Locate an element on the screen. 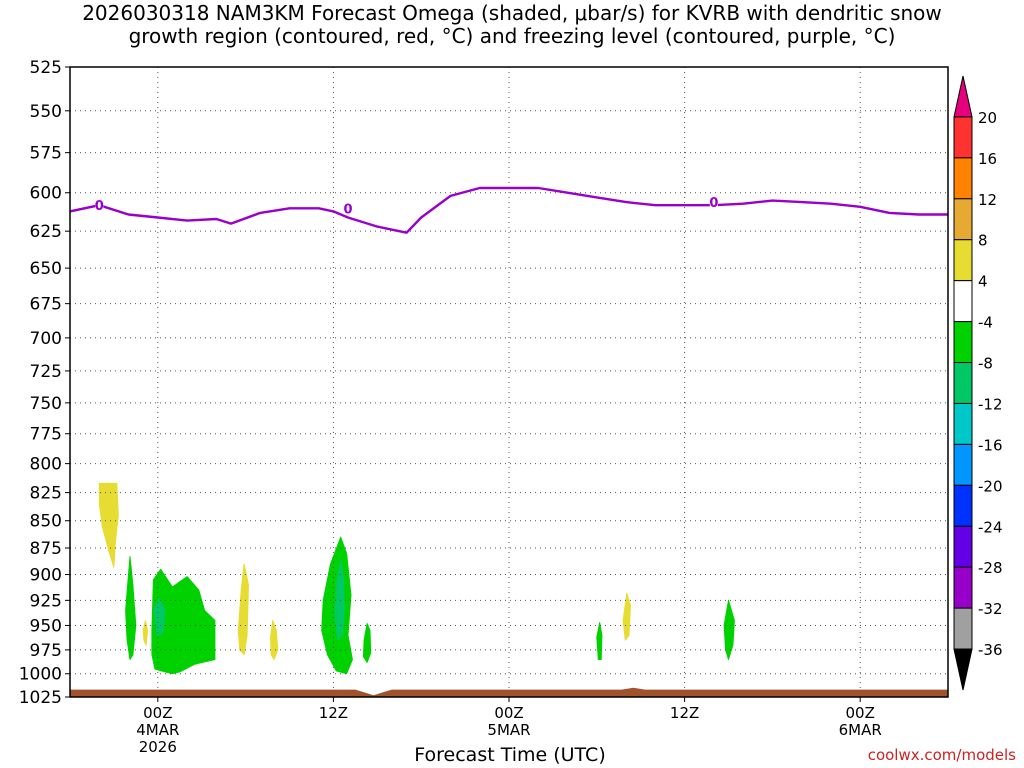 Image resolution: width=1024 pixels, height=768 pixels. y-tick-label-725: 725 is located at coordinates (46, 372).